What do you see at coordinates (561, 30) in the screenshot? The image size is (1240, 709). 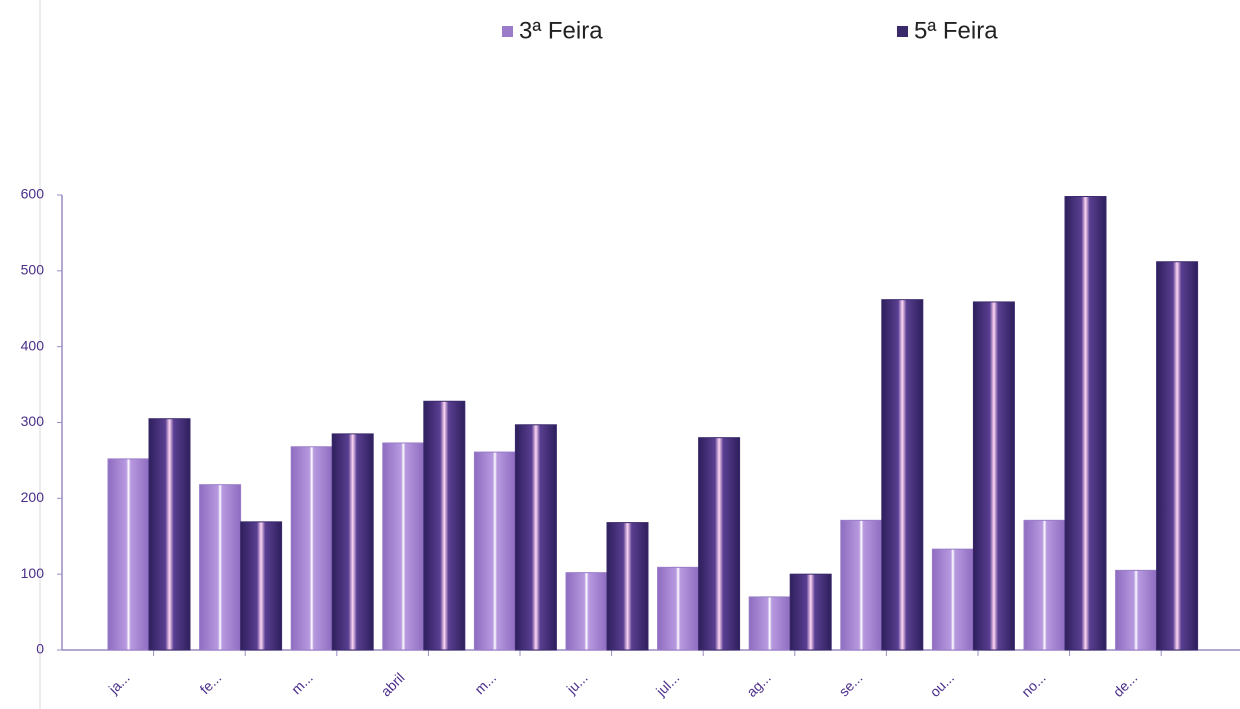 I see `legend-label: 3ª Feira` at bounding box center [561, 30].